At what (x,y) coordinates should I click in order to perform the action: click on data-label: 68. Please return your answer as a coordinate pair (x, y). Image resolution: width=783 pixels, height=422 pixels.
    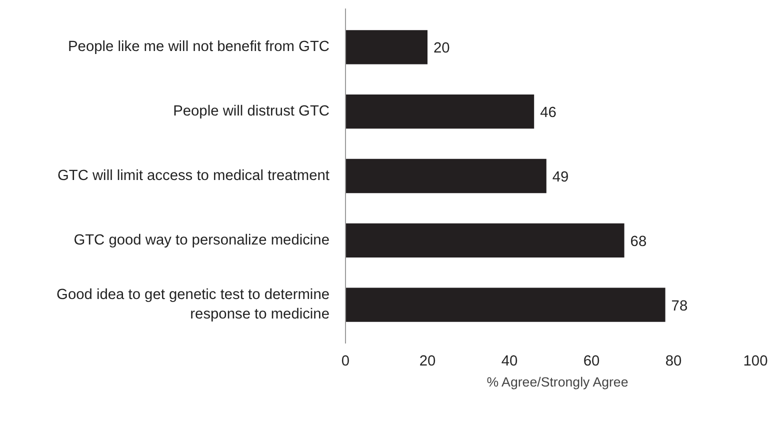
    Looking at the image, I should click on (638, 242).